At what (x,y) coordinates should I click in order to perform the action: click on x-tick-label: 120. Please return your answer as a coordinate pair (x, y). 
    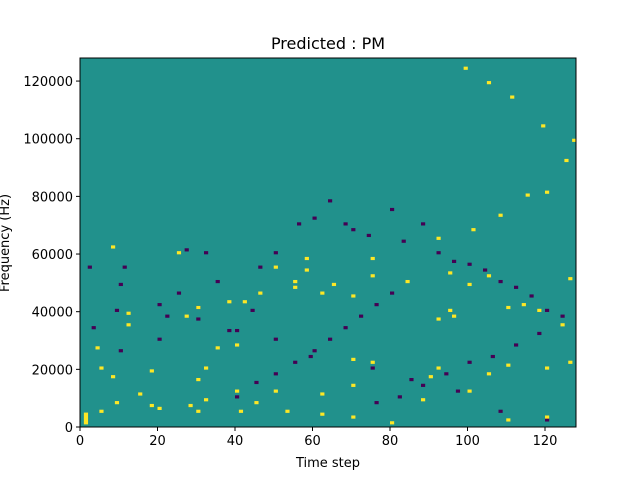
    Looking at the image, I should click on (545, 441).